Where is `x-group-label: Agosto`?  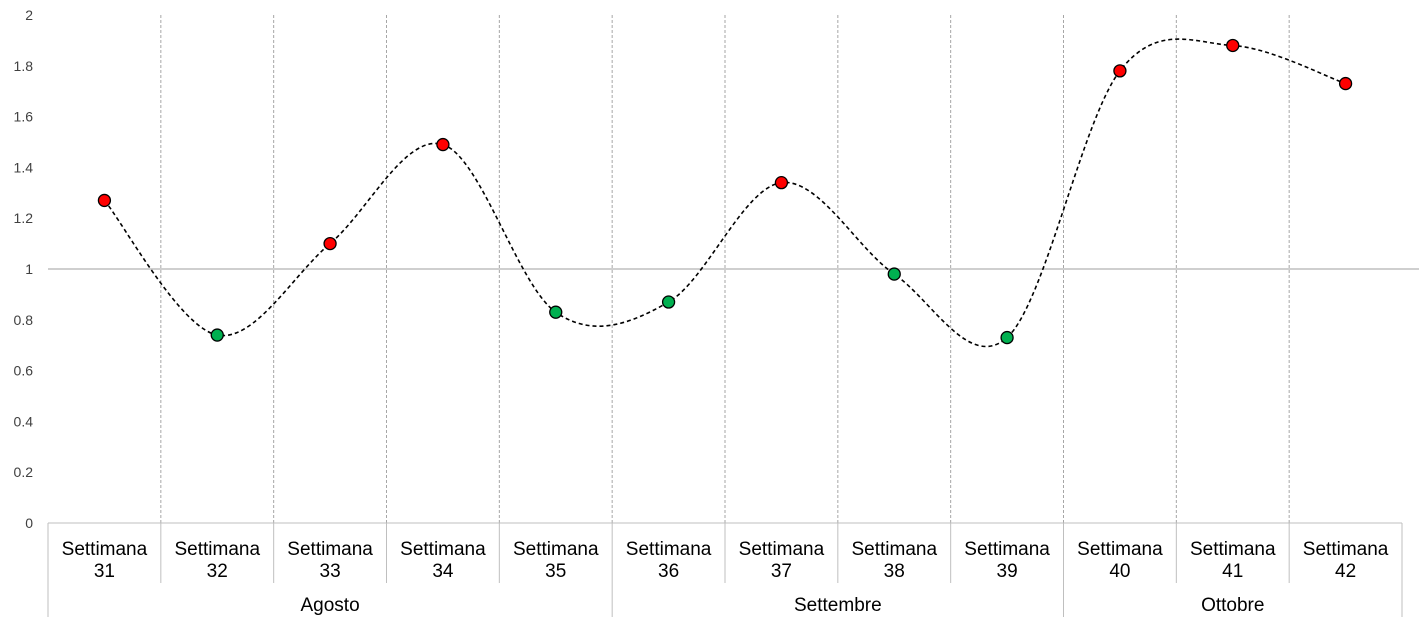
x-group-label: Agosto is located at coordinates (330, 605).